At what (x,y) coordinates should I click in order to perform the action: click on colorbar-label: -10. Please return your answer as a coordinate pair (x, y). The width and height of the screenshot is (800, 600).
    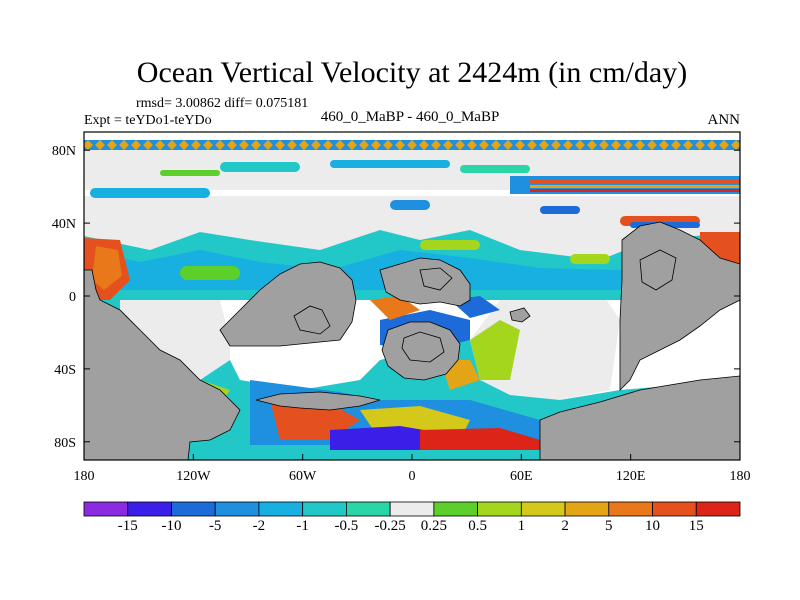
    Looking at the image, I should click on (171, 526).